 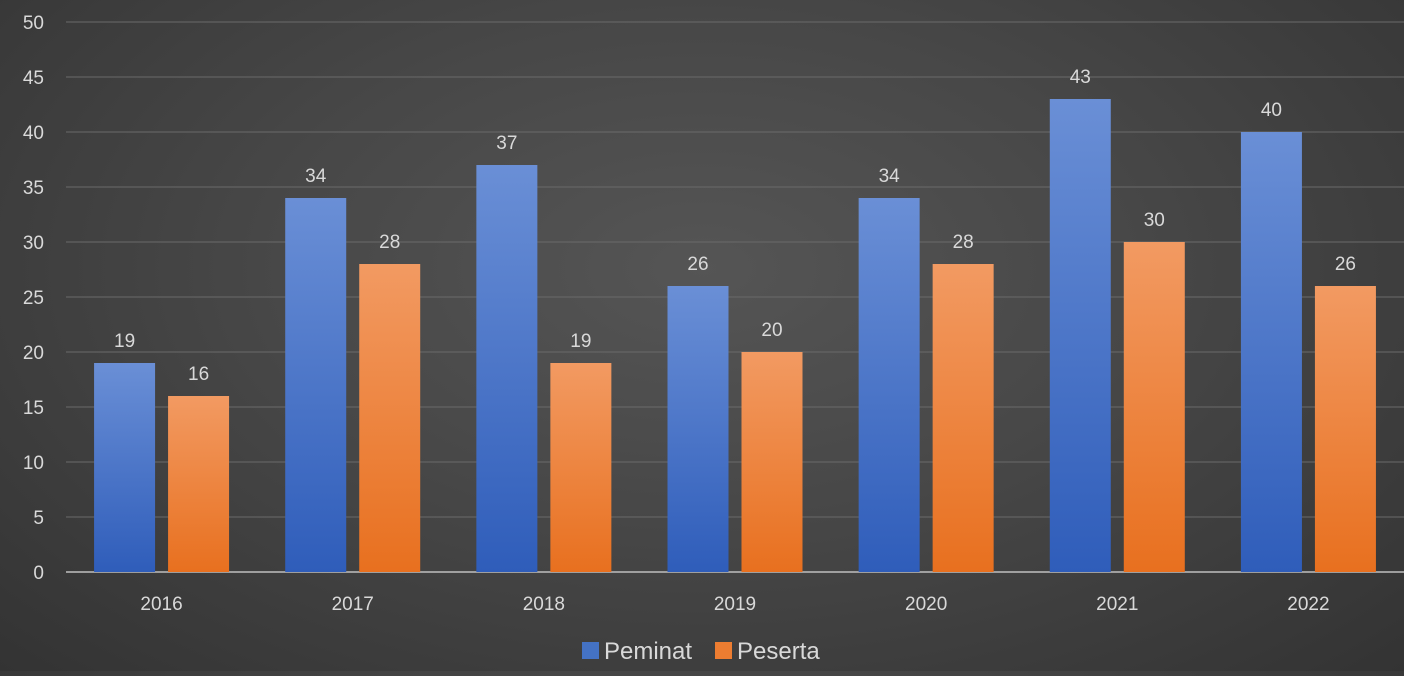 What do you see at coordinates (889, 385) in the screenshot?
I see `bar-peminat-2020` at bounding box center [889, 385].